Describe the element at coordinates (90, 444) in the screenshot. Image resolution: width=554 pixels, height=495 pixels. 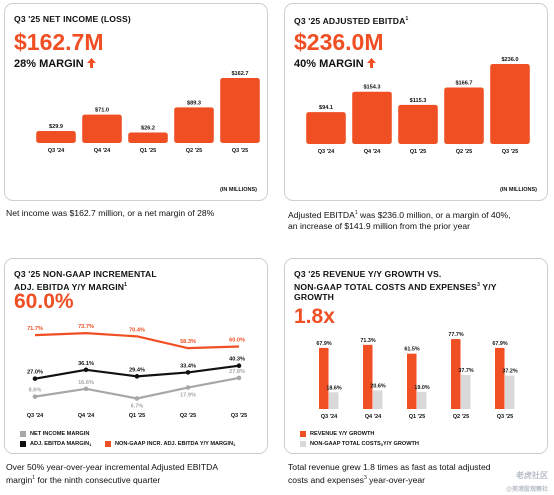
I see `legend-sup-1: 1` at that location.